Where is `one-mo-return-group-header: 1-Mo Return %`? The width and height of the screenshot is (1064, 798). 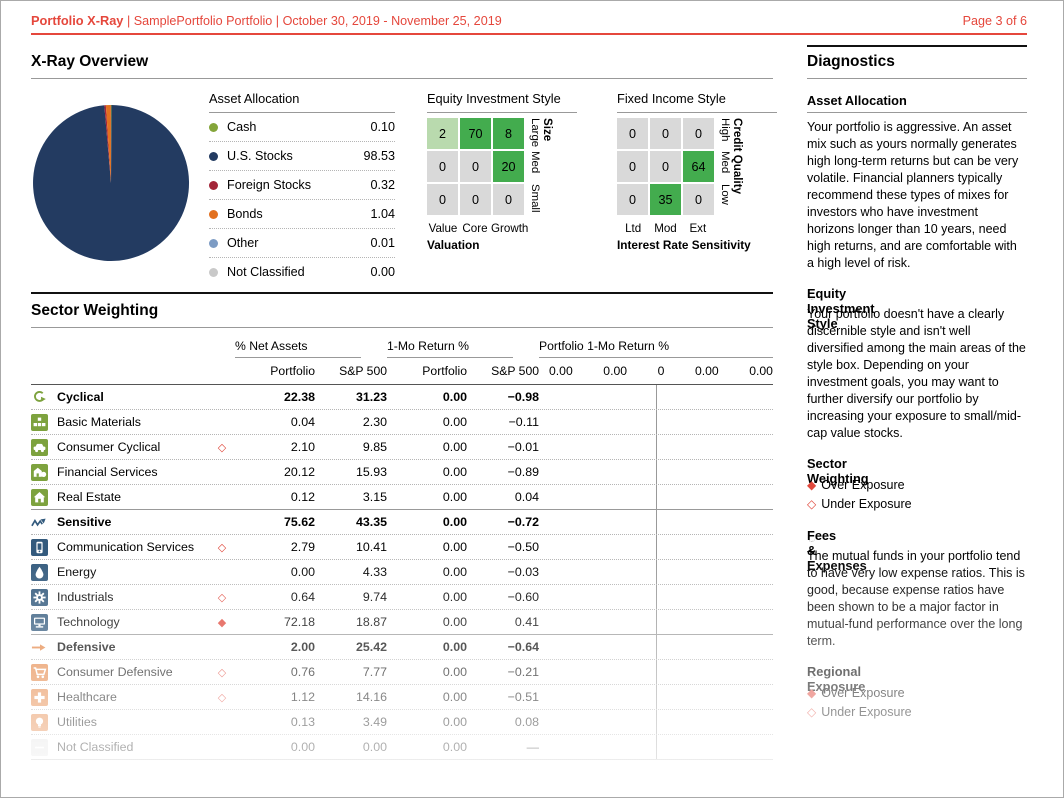 one-mo-return-group-header: 1-Mo Return % is located at coordinates (450, 348).